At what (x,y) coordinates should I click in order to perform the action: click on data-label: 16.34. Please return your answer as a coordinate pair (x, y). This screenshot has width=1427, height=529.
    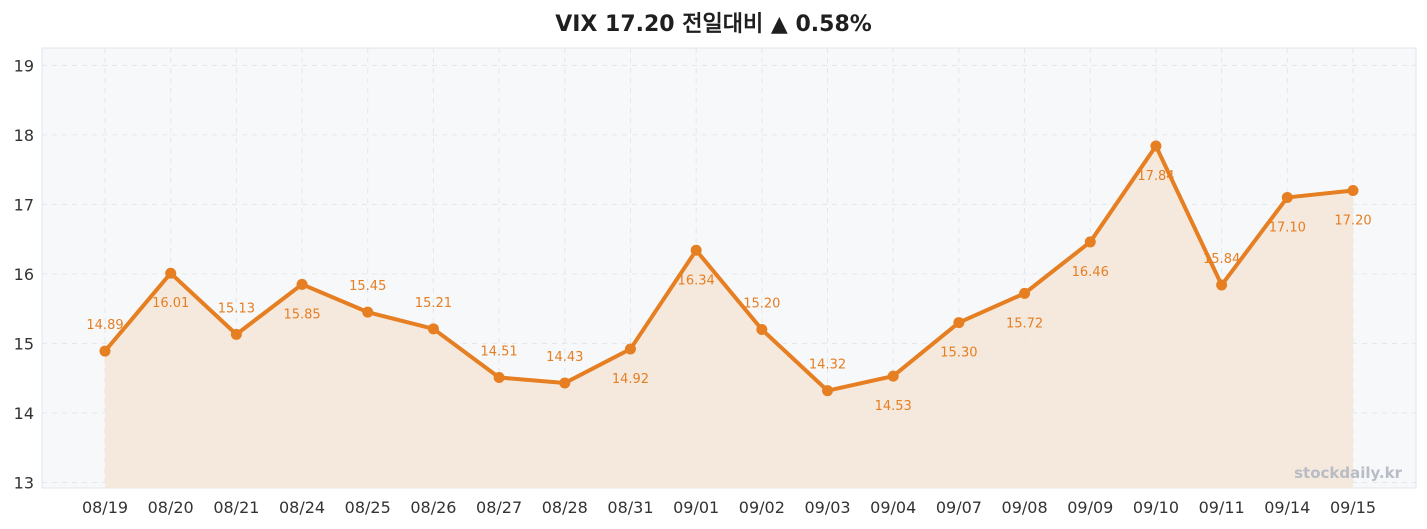
    Looking at the image, I should click on (696, 280).